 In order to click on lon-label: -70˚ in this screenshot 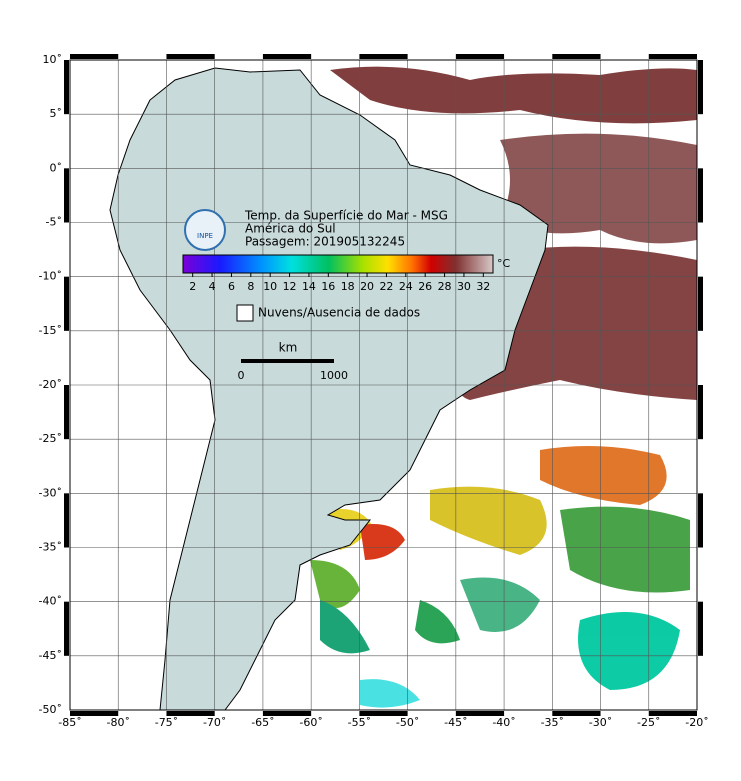, I will do `click(214, 722)`.